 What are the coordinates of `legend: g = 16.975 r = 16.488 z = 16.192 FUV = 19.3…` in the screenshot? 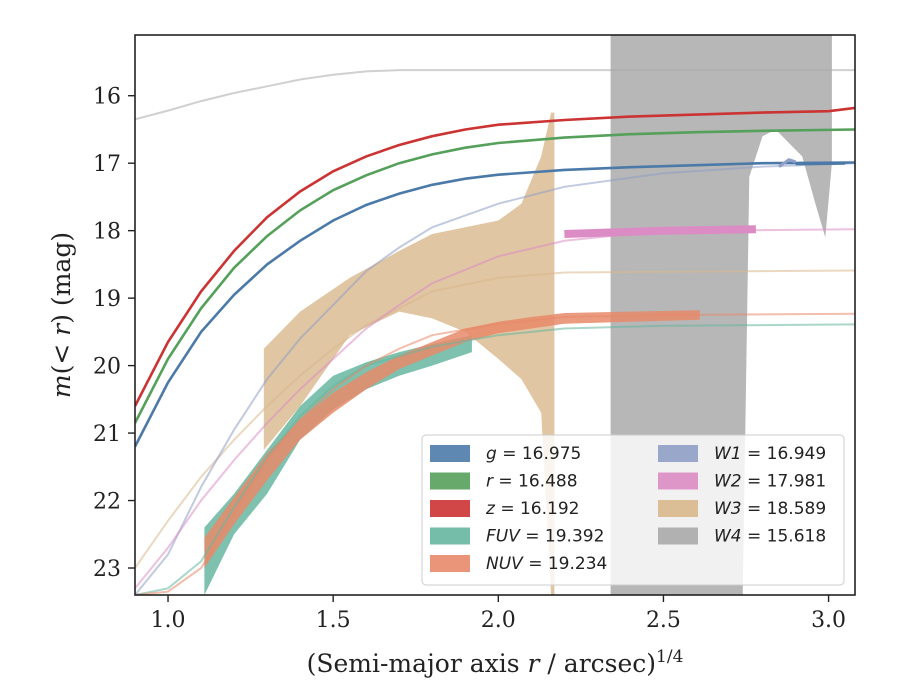 It's located at (633, 510).